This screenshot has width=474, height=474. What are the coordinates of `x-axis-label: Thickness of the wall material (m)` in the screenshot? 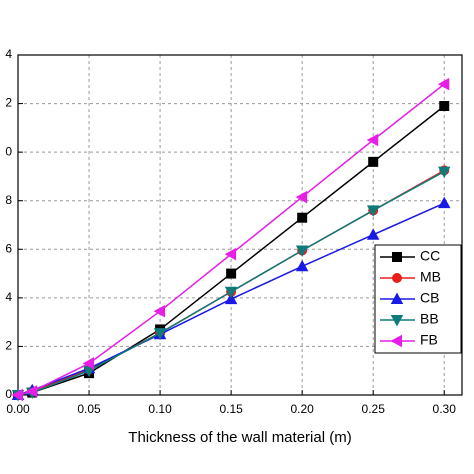 It's located at (239, 437).